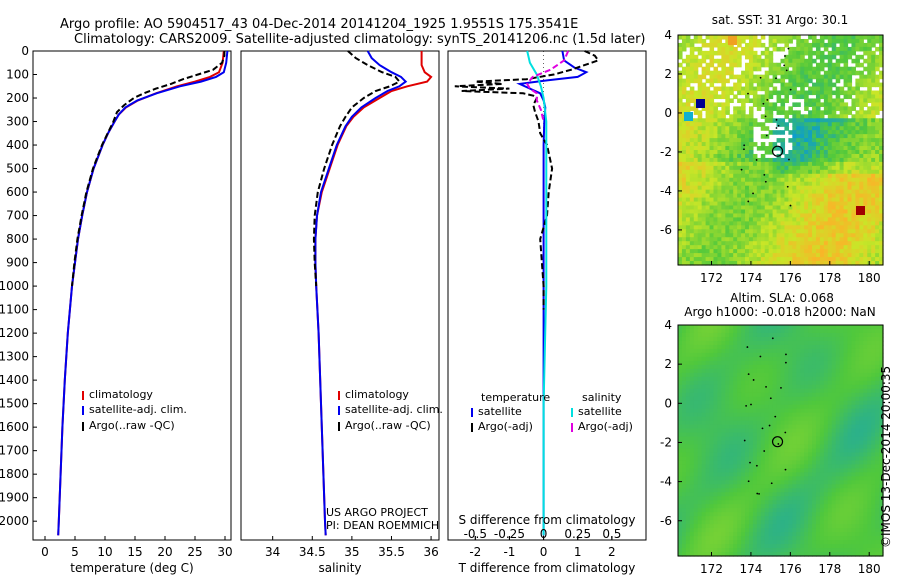 The width and height of the screenshot is (900, 584). I want to click on legend-label: satellite-adj. clim., so click(394, 409).